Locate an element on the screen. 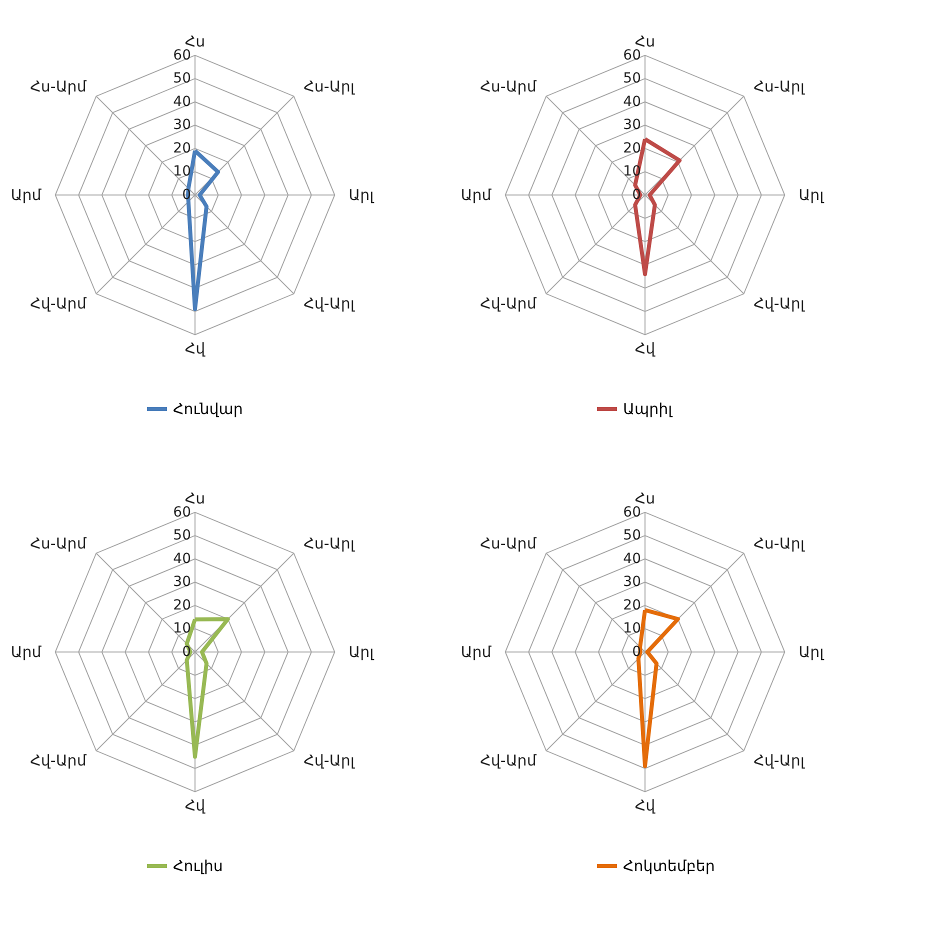  legend-label: Ապրիլ is located at coordinates (648, 409).